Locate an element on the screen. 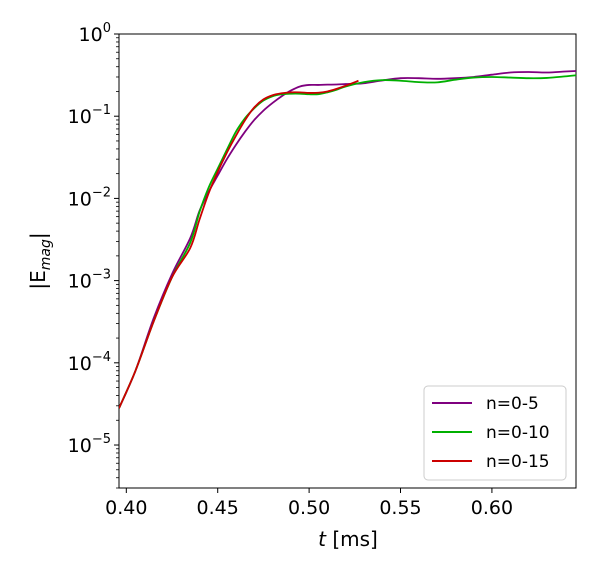  y-axis-label-close: | is located at coordinates (38, 235).